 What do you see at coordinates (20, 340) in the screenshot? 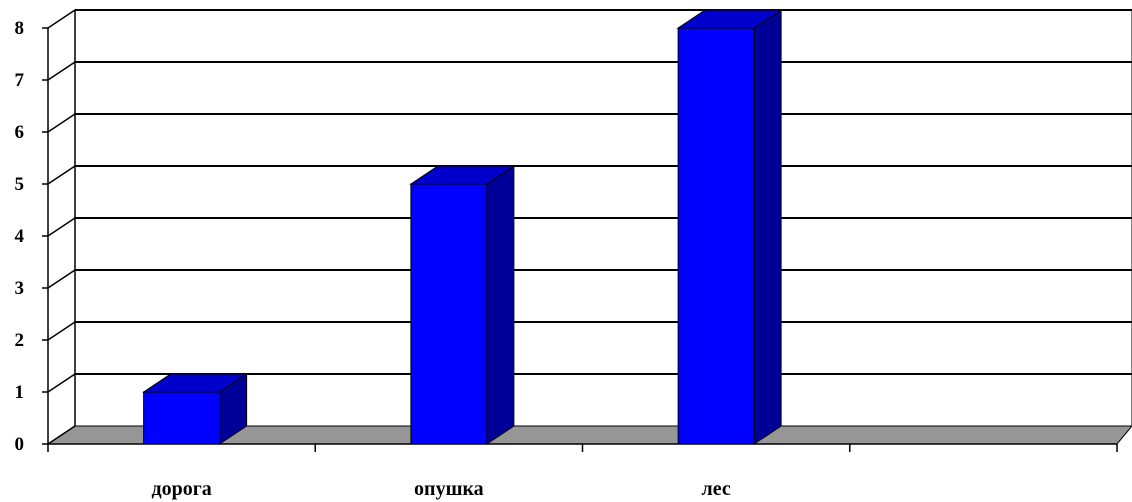
I see `y-tick-label: 2` at bounding box center [20, 340].